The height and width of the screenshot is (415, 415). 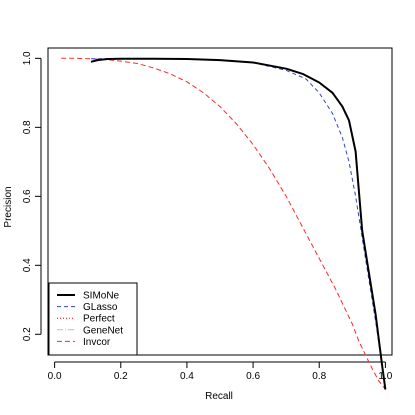 I want to click on x-tick-label: 0.6, so click(x=253, y=376).